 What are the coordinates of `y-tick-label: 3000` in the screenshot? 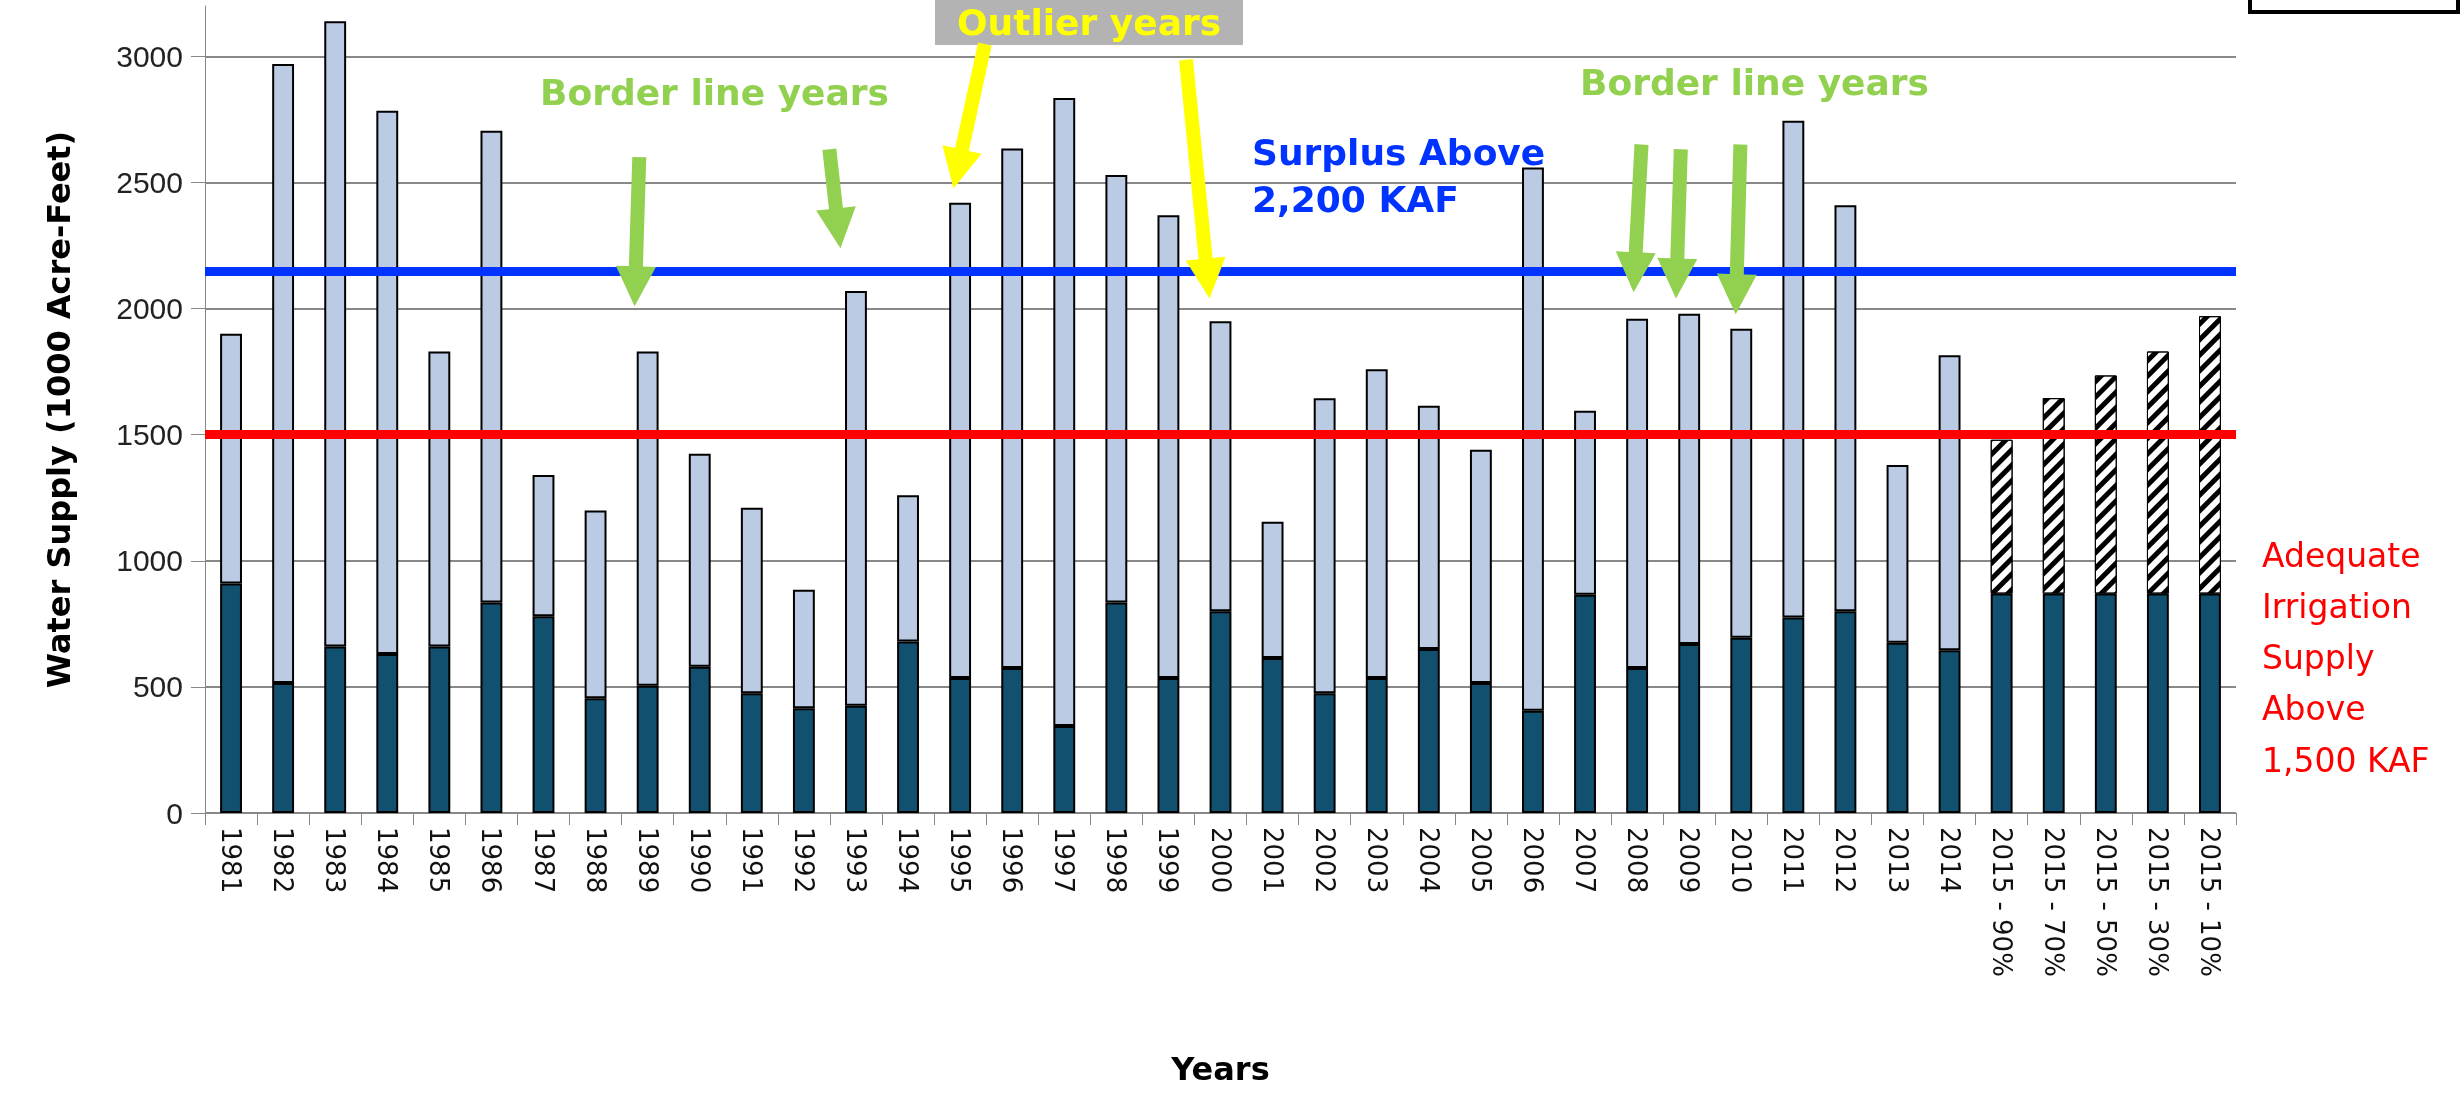 It's located at (149, 56).